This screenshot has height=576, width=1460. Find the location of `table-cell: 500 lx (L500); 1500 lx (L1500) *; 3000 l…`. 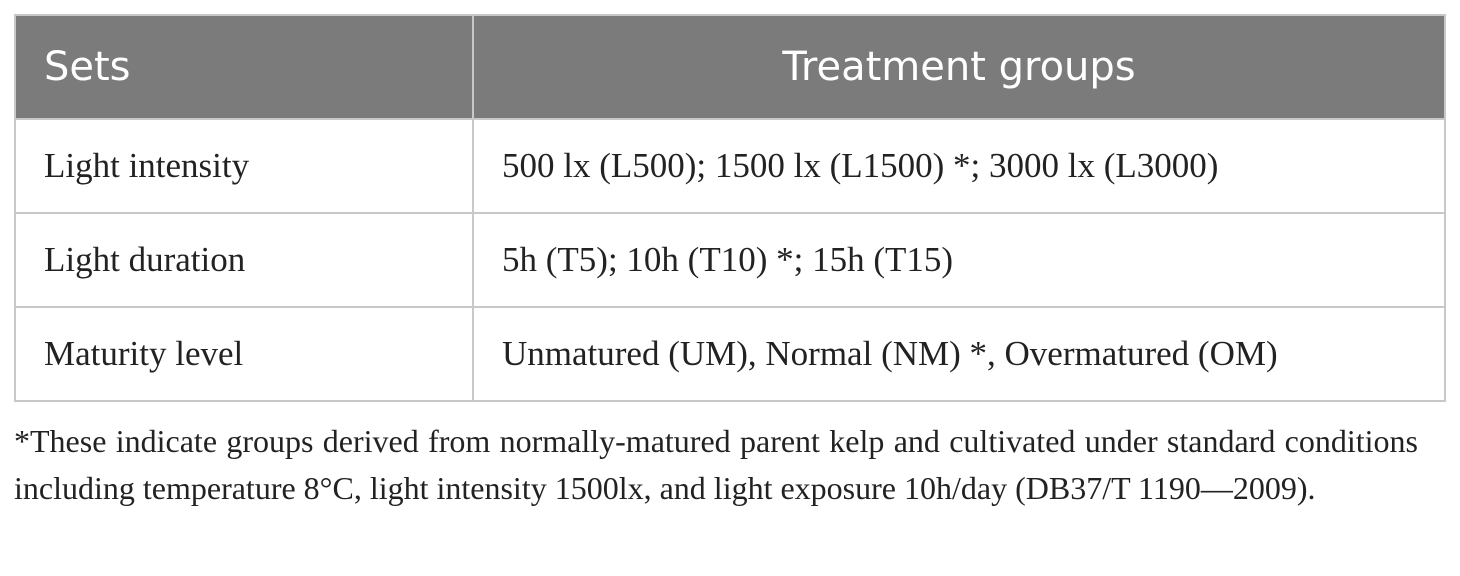

table-cell: 500 lx (L500); 1500 lx (L1500) *; 3000 l… is located at coordinates (959, 166).